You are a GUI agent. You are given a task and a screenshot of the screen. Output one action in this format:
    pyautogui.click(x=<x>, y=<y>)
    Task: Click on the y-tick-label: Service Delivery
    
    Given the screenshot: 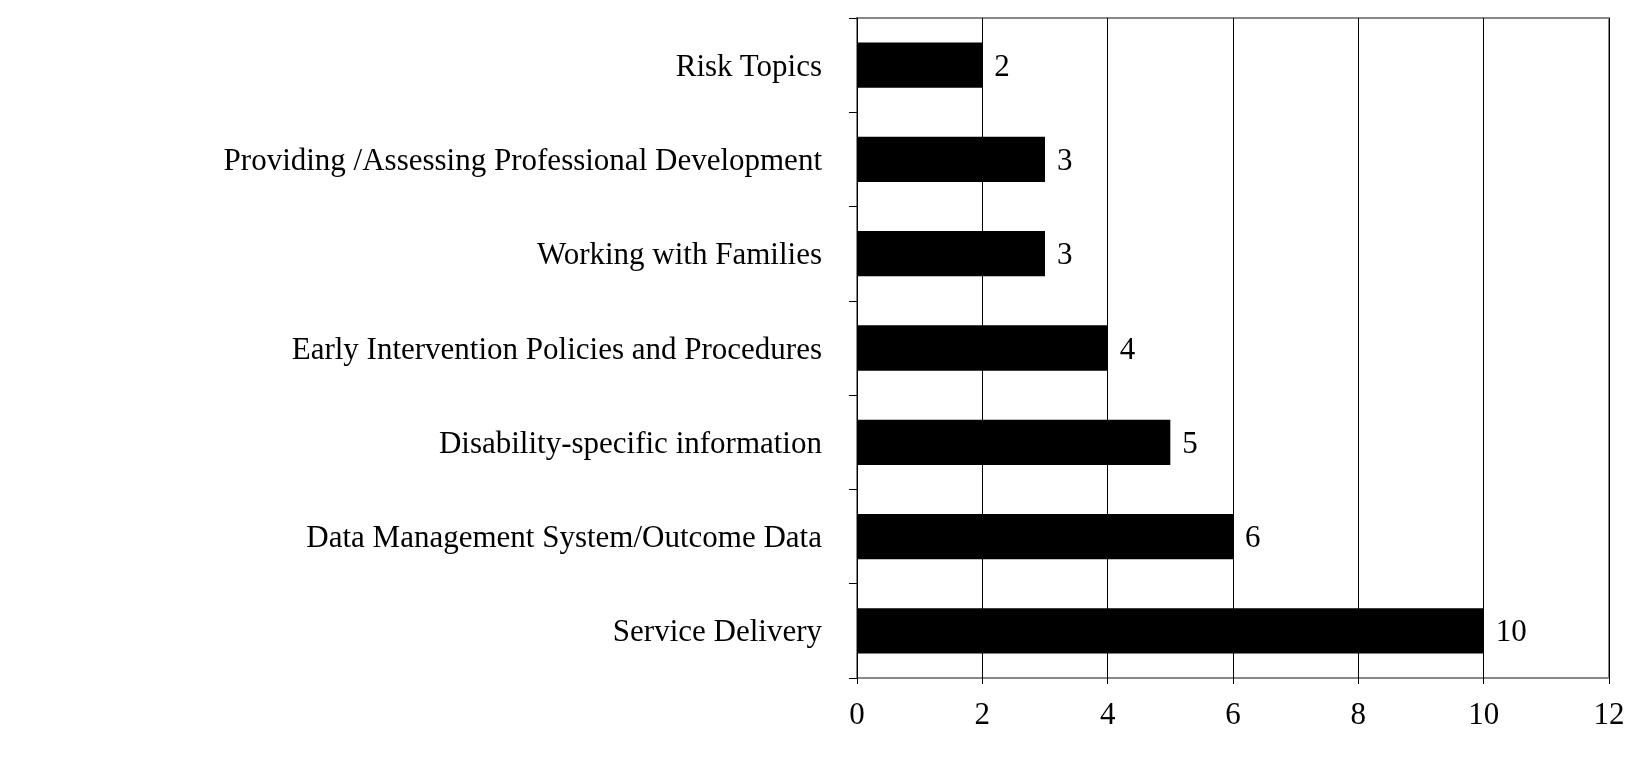 What is the action you would take?
    pyautogui.click(x=717, y=631)
    